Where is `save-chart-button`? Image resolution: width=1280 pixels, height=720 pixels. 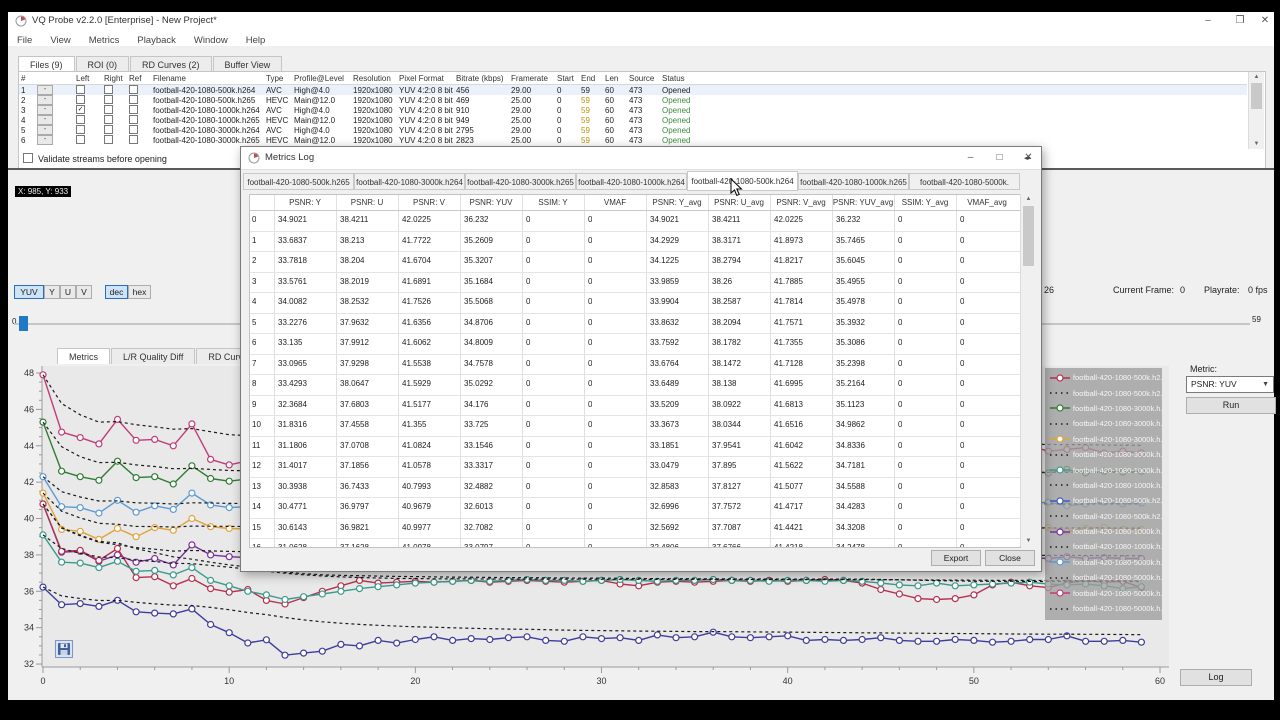 save-chart-button is located at coordinates (64, 649).